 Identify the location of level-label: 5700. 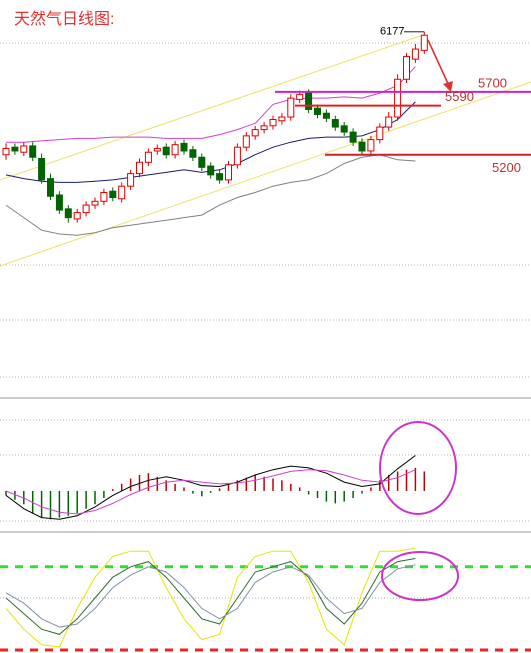
(492, 82).